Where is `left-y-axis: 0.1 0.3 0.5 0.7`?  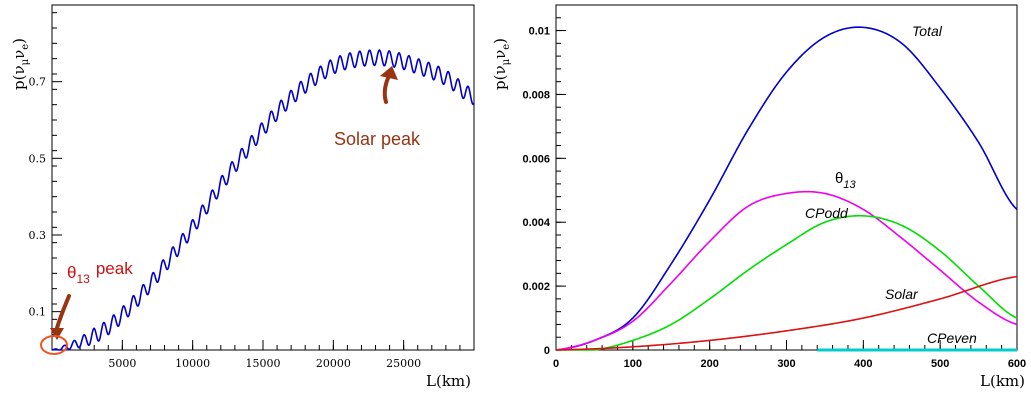 left-y-axis: 0.1 0.3 0.5 0.7 is located at coordinates (45, 181).